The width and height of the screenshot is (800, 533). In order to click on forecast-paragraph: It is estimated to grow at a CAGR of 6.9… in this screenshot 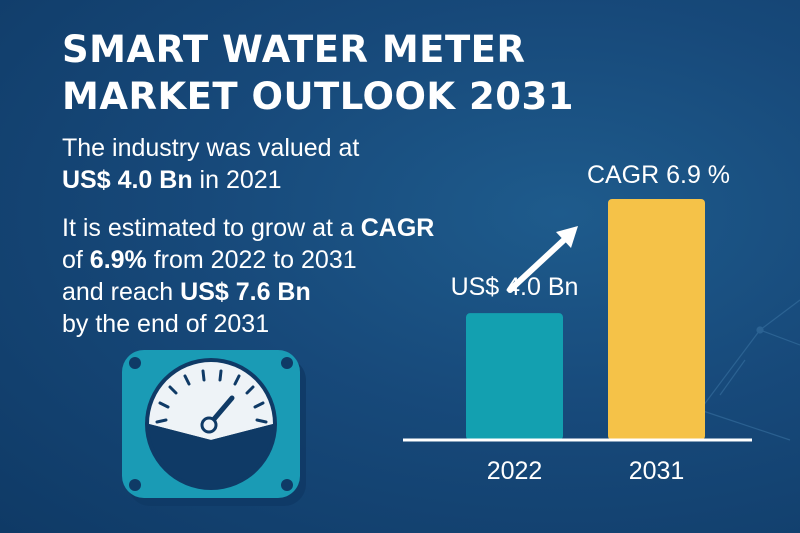, I will do `click(248, 276)`.